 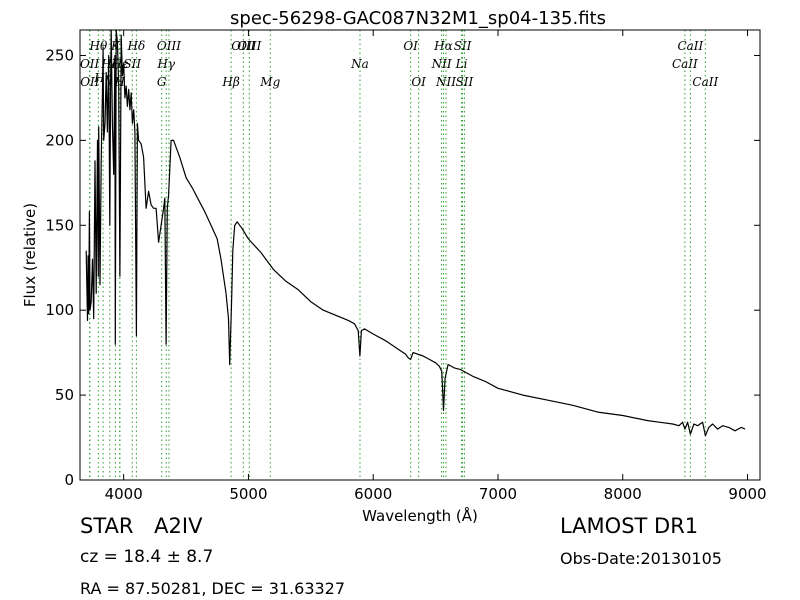 What do you see at coordinates (420, 515) in the screenshot?
I see `x-axis-label: Wavelength (Å)` at bounding box center [420, 515].